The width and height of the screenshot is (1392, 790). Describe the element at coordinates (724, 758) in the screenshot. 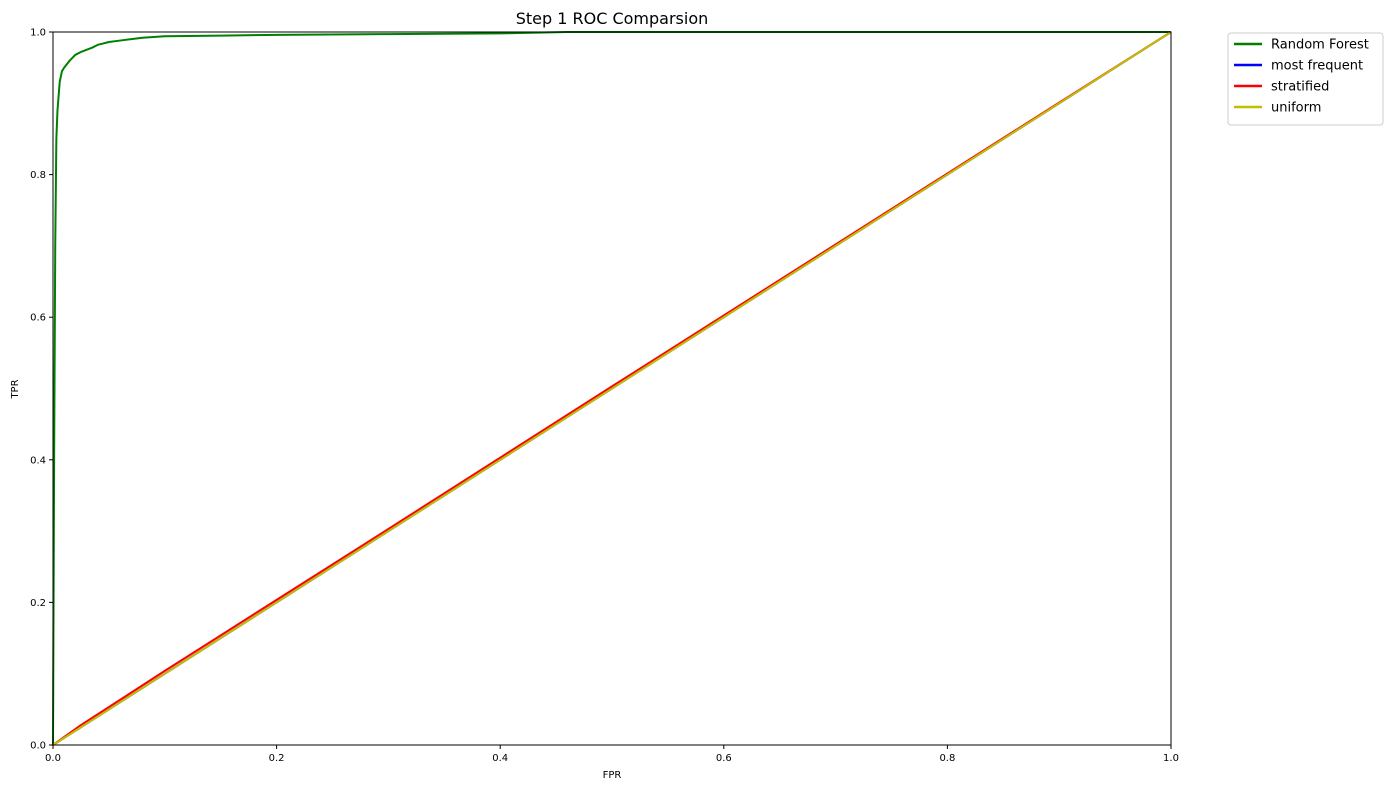

I see `x-tick-label: 0.6` at that location.